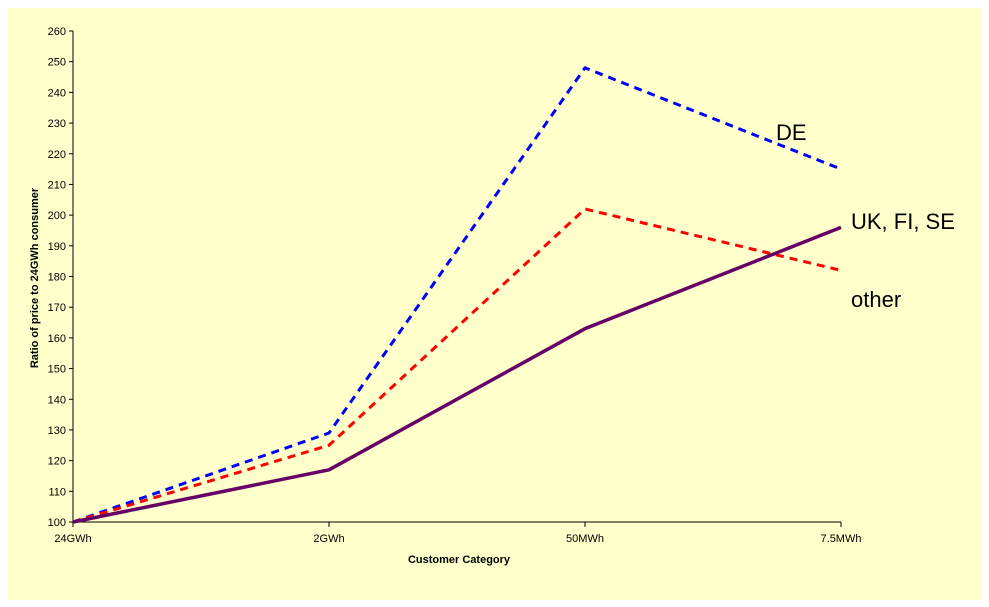 Image resolution: width=989 pixels, height=607 pixels. What do you see at coordinates (57, 431) in the screenshot?
I see `y-tick-label: 130` at bounding box center [57, 431].